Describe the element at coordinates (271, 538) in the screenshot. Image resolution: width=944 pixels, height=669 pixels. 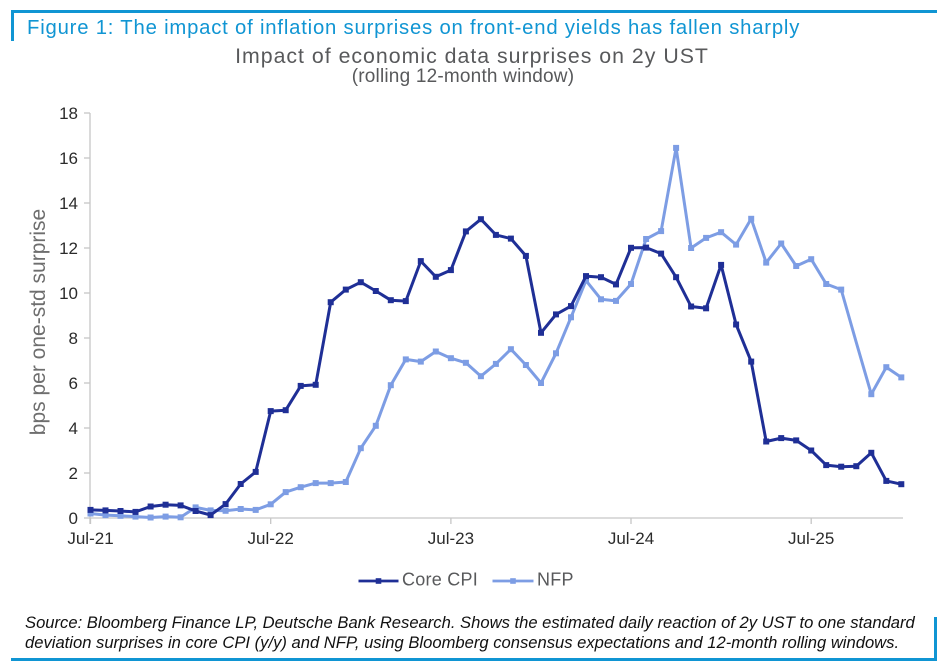
I see `svg-text: Jul-22` at that location.